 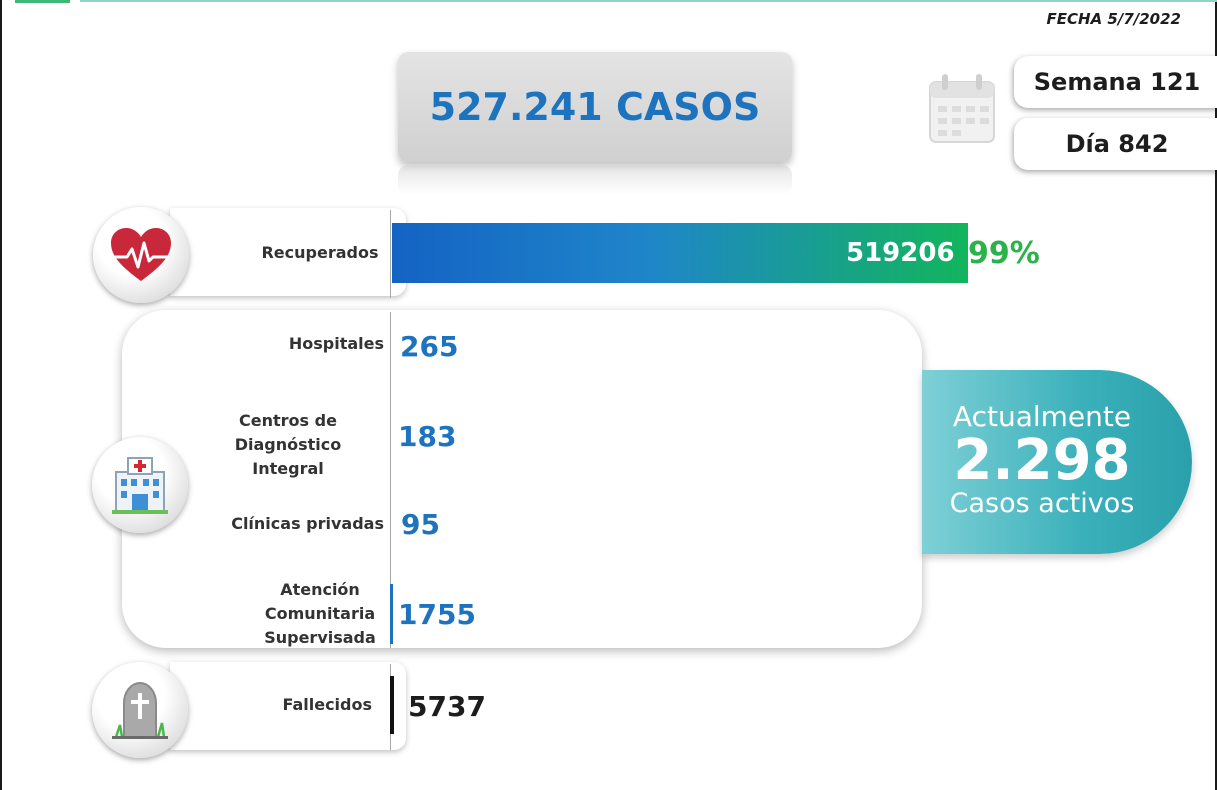 What do you see at coordinates (288, 420) in the screenshot?
I see `cdi-label-line1: Centros de` at bounding box center [288, 420].